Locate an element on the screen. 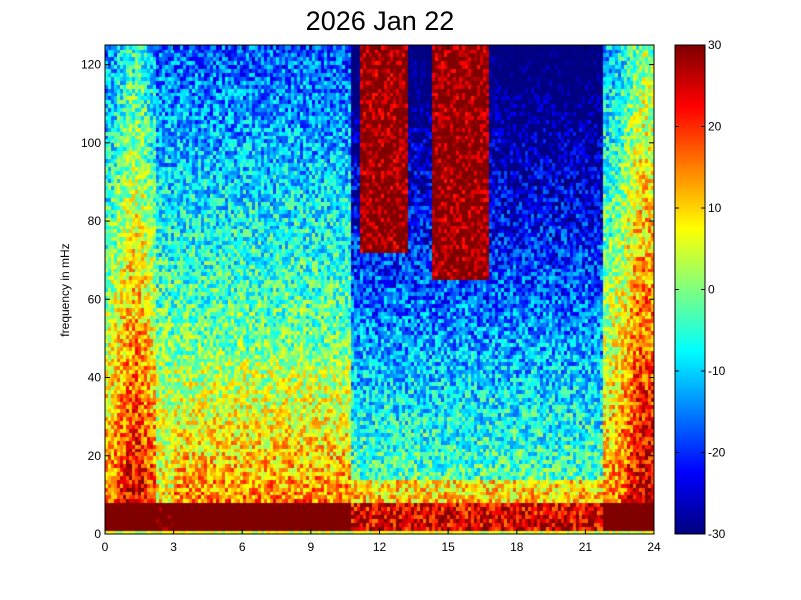  x-tick-label: 6 is located at coordinates (242, 547).